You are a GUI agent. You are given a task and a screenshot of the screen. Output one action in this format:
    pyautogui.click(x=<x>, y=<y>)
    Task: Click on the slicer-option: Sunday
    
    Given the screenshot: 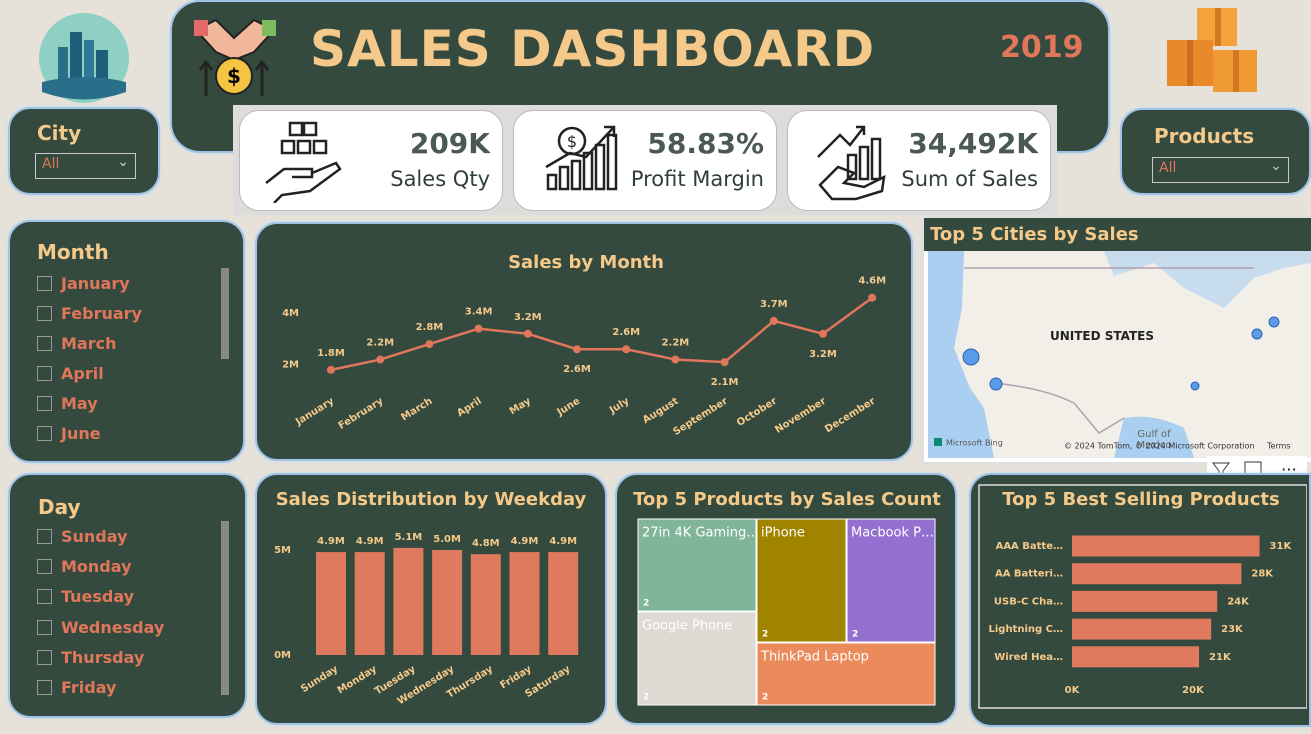 What is the action you would take?
    pyautogui.click(x=82, y=536)
    